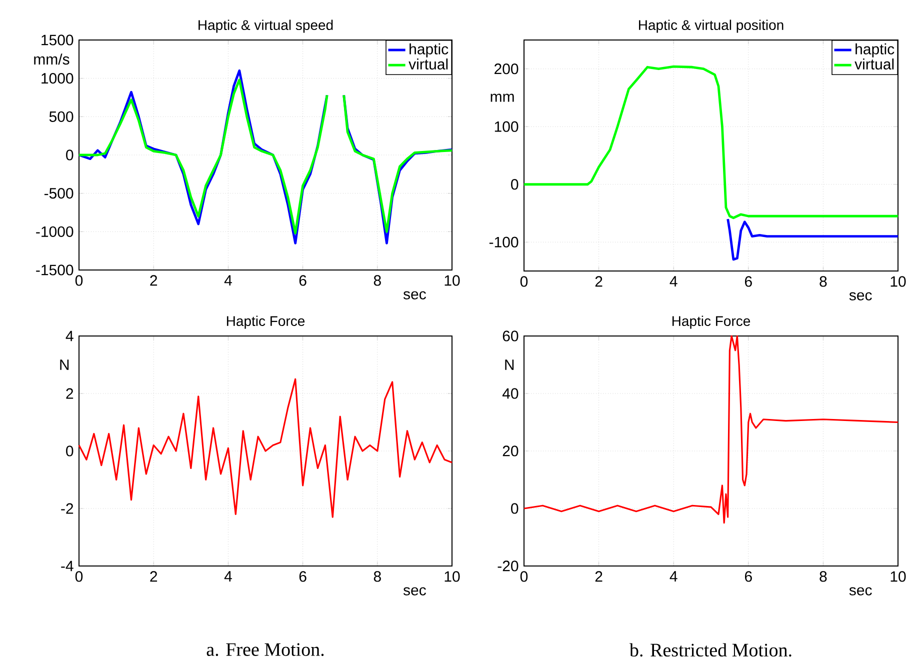 This screenshot has width=910, height=669. What do you see at coordinates (510, 336) in the screenshot?
I see `y-tick-label: 60` at bounding box center [510, 336].